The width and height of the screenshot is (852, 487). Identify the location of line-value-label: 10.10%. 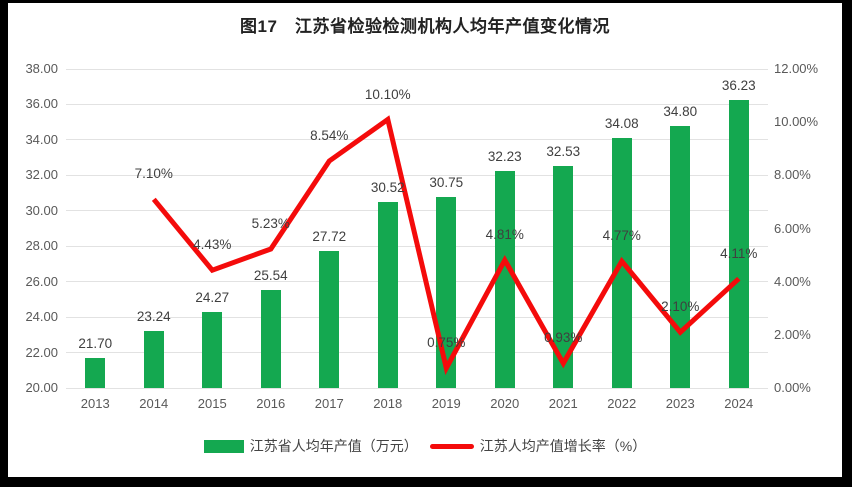
(387, 94).